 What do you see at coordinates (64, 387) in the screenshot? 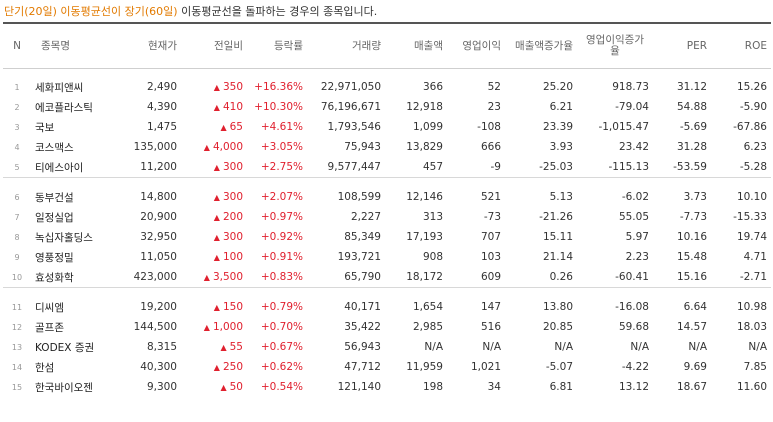
I see `stock-name-link: 한국바이오젠` at bounding box center [64, 387].